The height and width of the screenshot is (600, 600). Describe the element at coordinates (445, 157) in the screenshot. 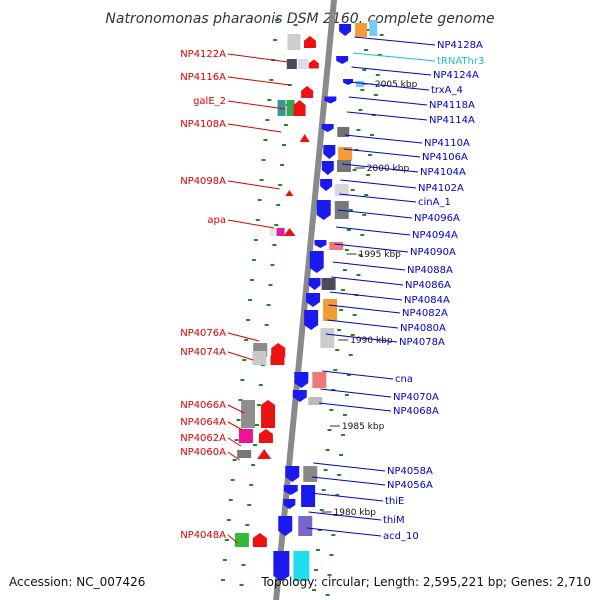

I see `right-gene-label: NP4106A` at that location.